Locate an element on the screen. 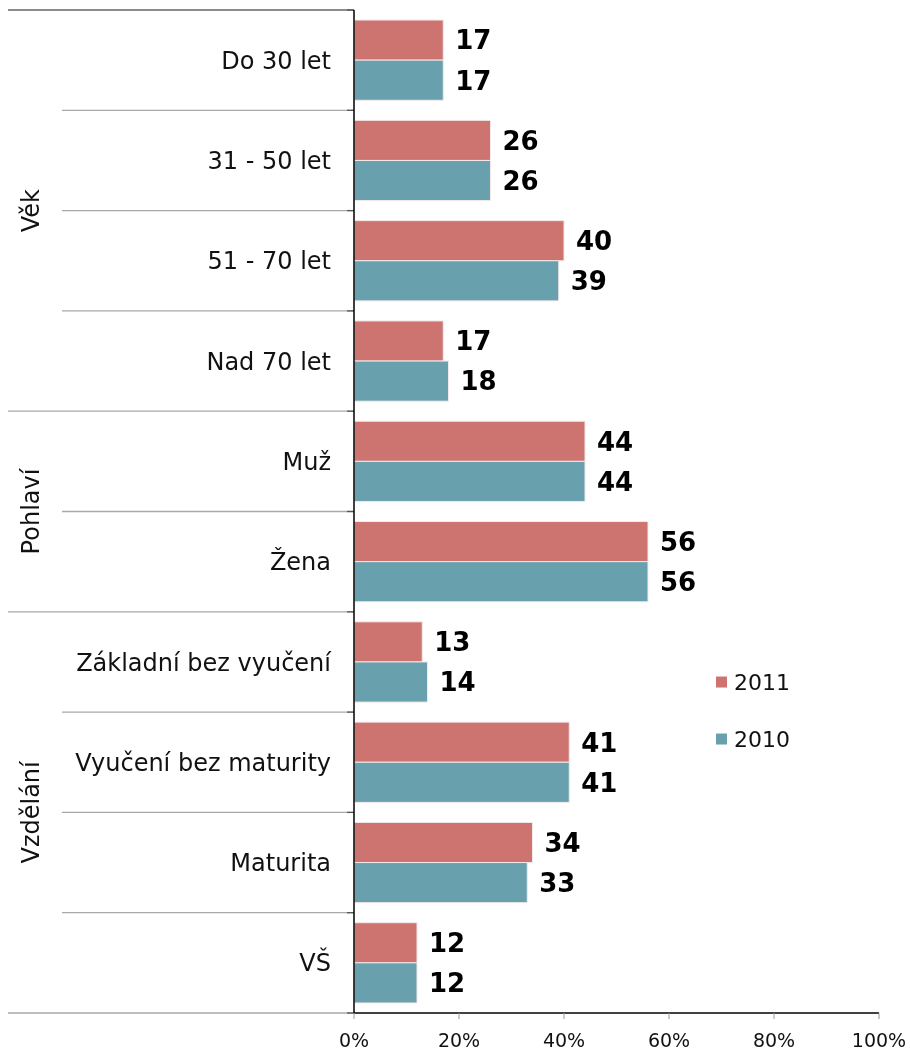 The width and height of the screenshot is (910, 1051). x-tick-label: 20% is located at coordinates (459, 1040).